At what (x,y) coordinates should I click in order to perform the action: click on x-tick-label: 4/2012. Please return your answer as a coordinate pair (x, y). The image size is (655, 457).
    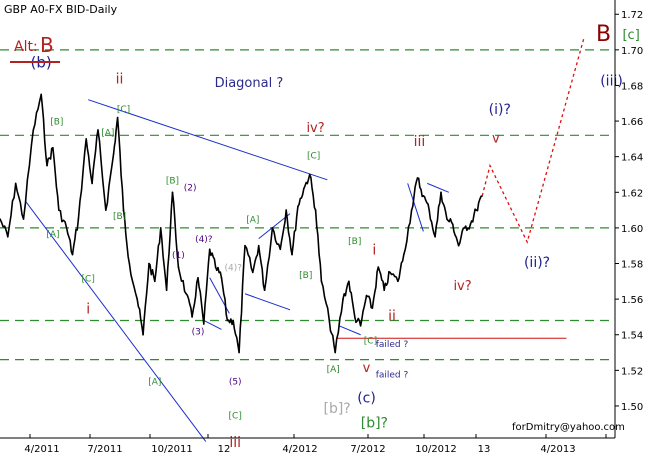
    Looking at the image, I should click on (299, 449).